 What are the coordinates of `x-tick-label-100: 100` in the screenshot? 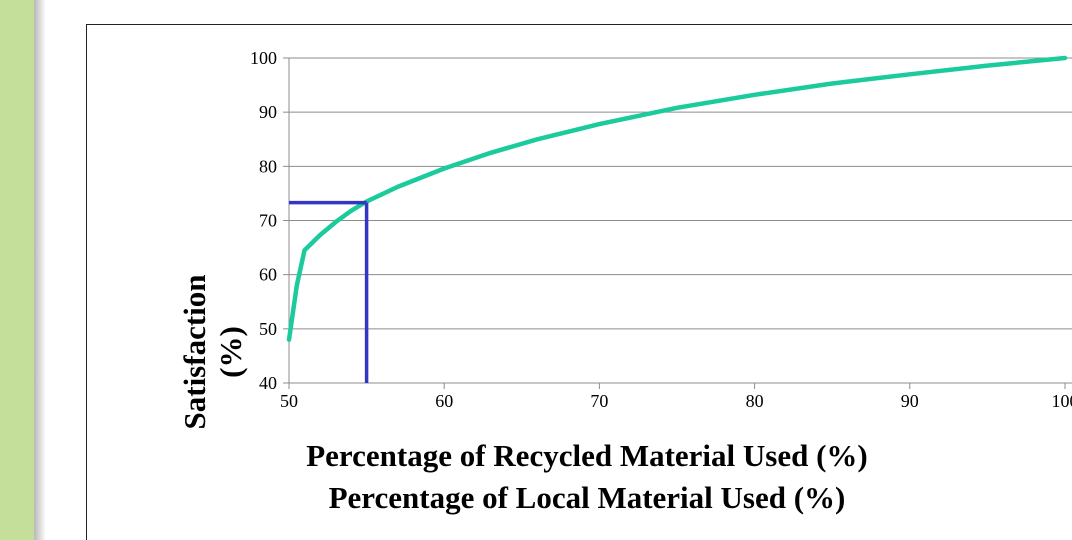 It's located at (1062, 401).